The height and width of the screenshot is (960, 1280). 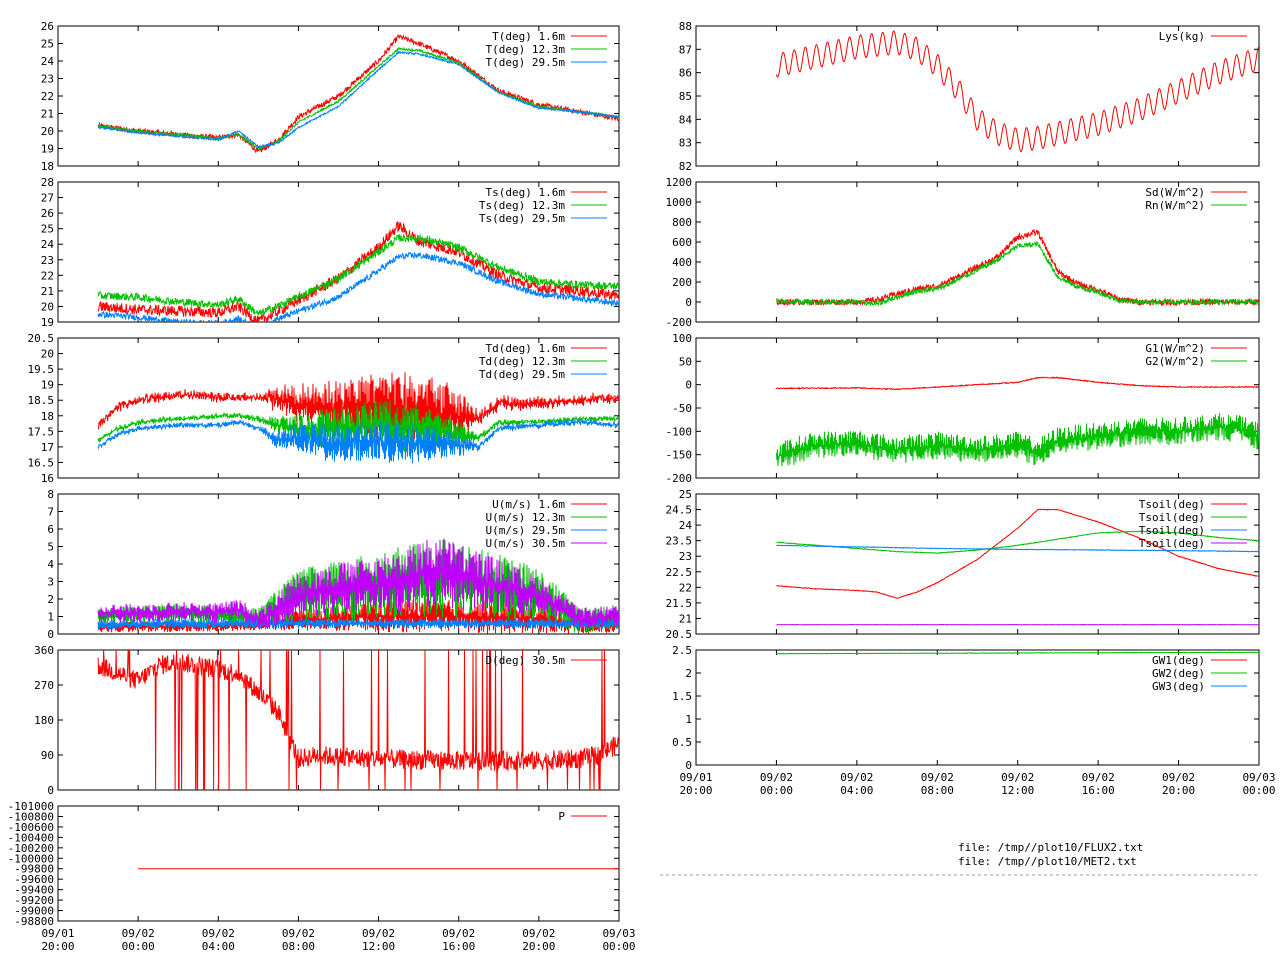 I want to click on x-tick-label: 12:00, so click(x=1017, y=790).